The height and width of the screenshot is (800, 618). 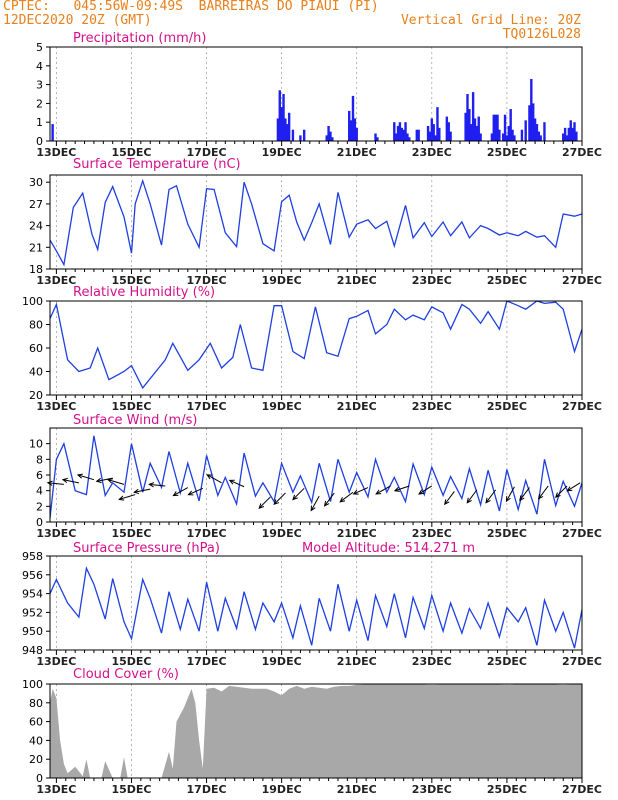 I want to click on precip-xtick-label-0: 13DEC, so click(x=56, y=152).